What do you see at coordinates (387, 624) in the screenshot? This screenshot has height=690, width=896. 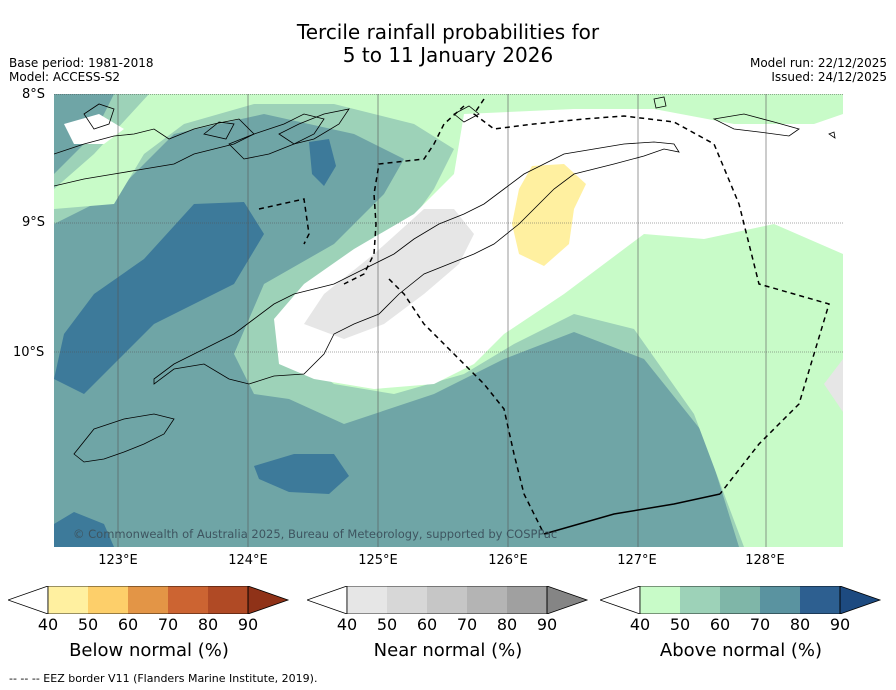 I see `colorbar-near-tick-50: 50` at bounding box center [387, 624].